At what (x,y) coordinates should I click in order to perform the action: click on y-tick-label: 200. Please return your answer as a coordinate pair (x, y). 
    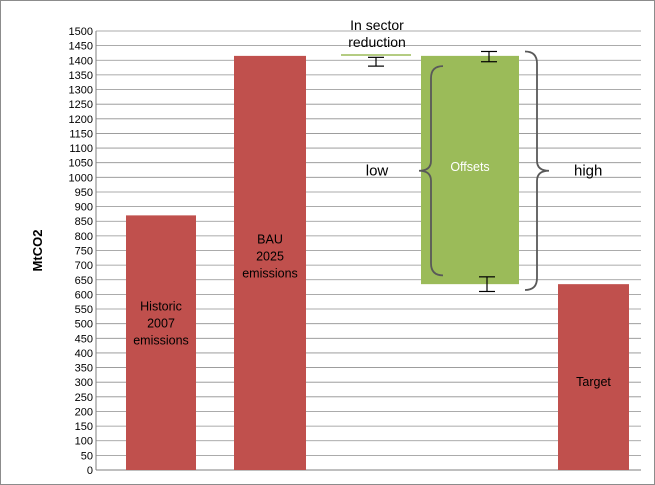
    Looking at the image, I should click on (84, 412).